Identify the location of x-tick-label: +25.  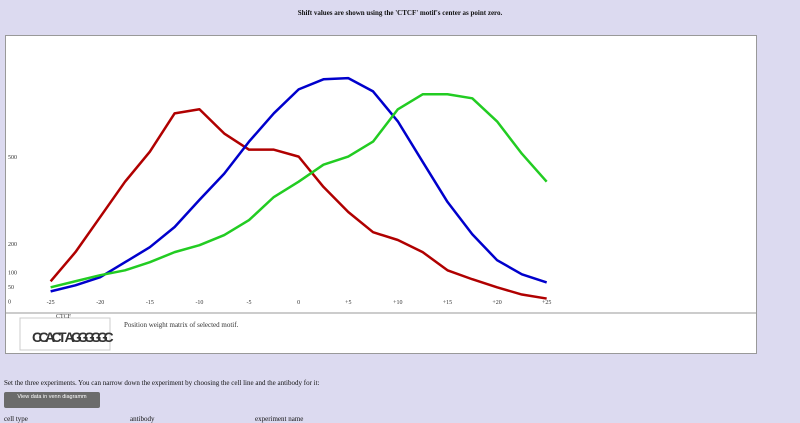
(546, 303).